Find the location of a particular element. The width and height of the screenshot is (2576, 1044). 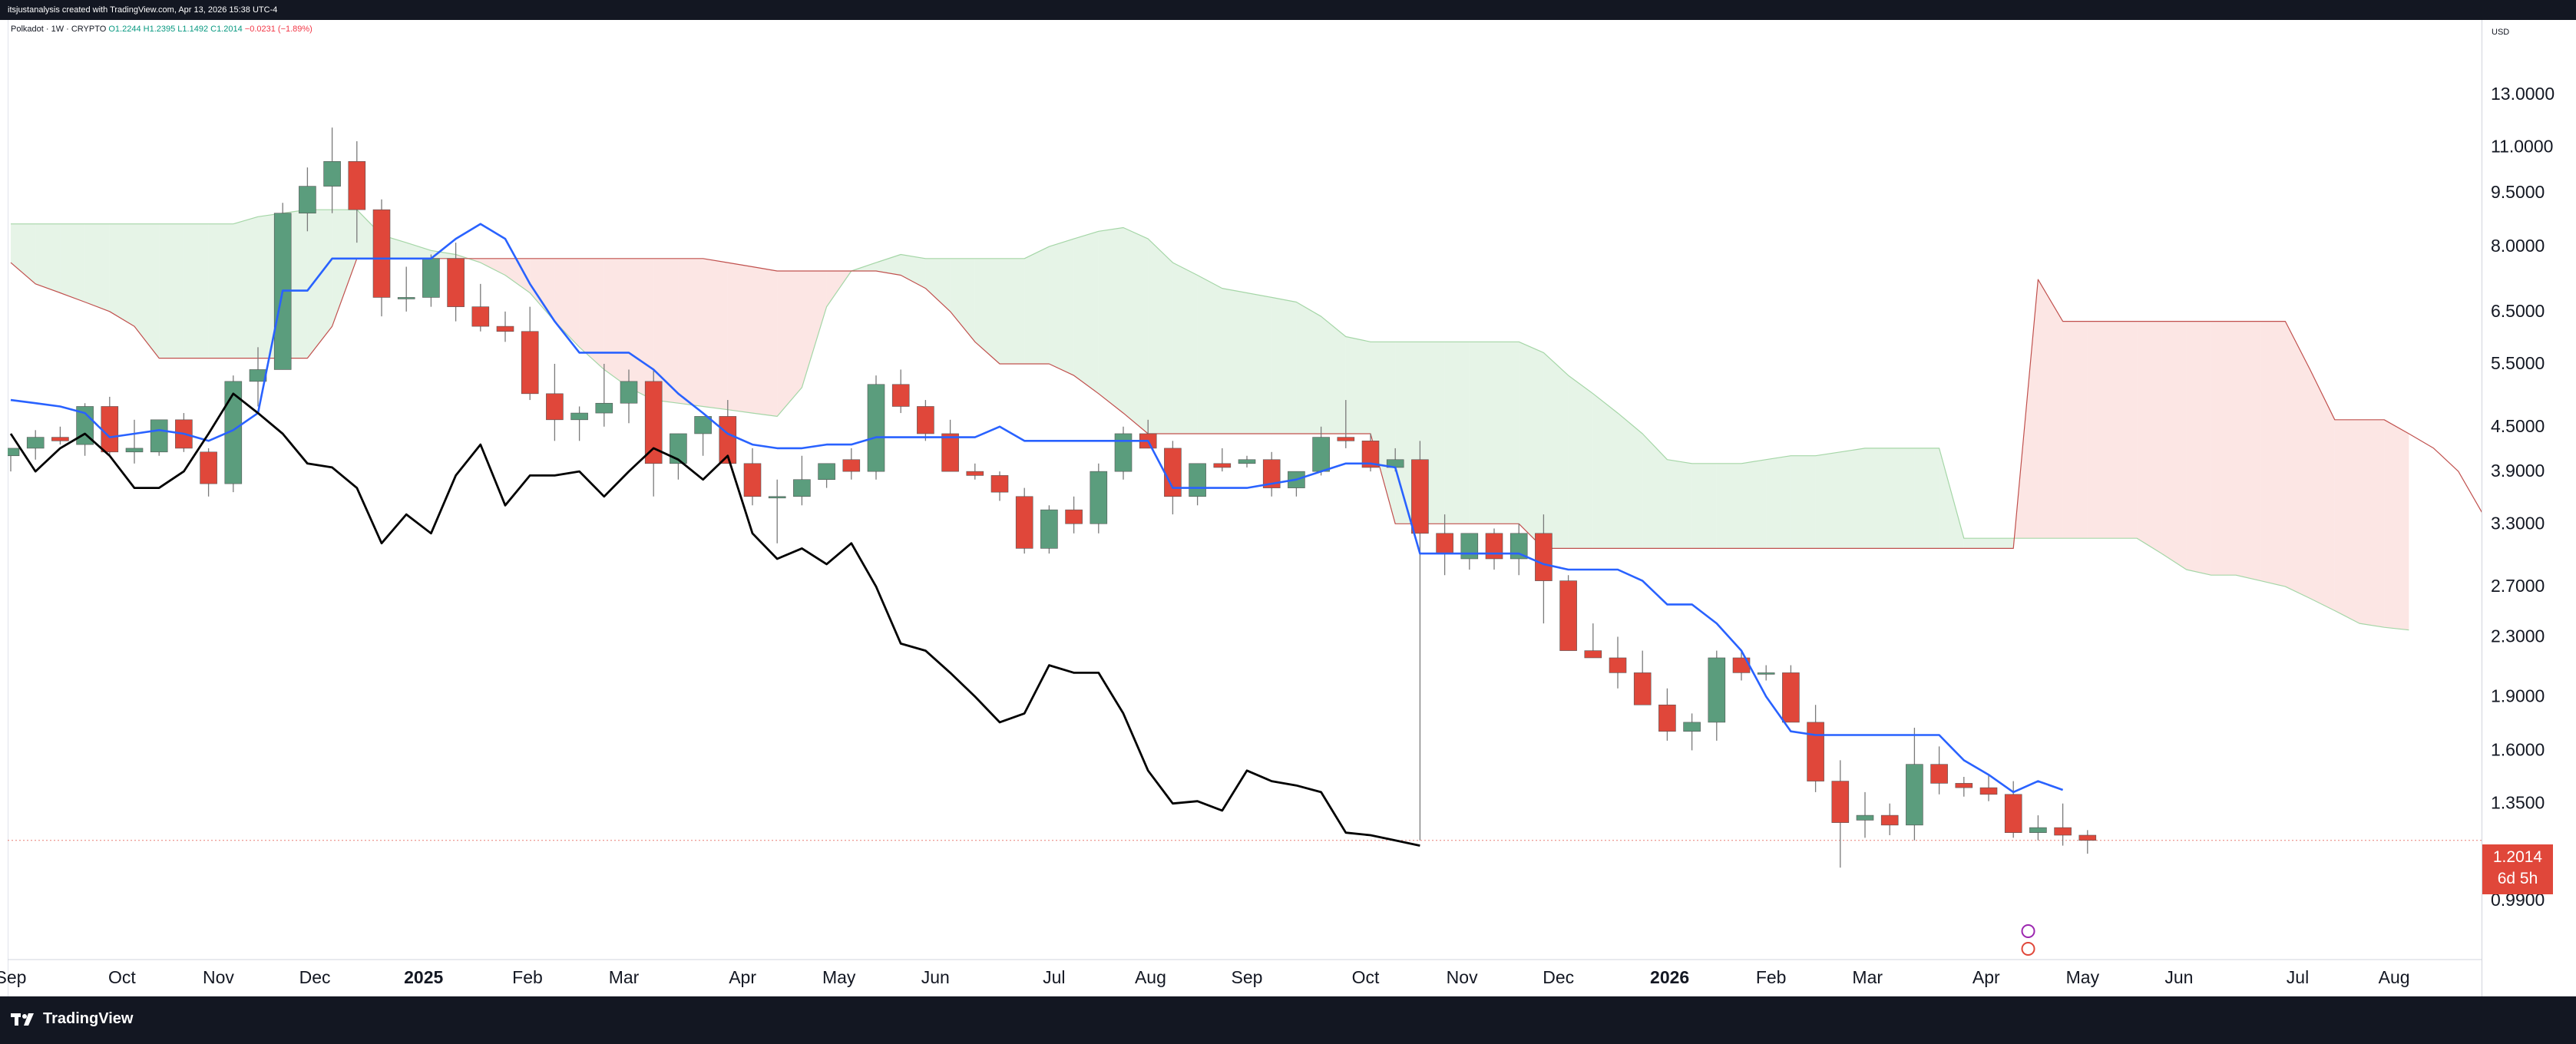

x-tick-label: Apr is located at coordinates (742, 977).